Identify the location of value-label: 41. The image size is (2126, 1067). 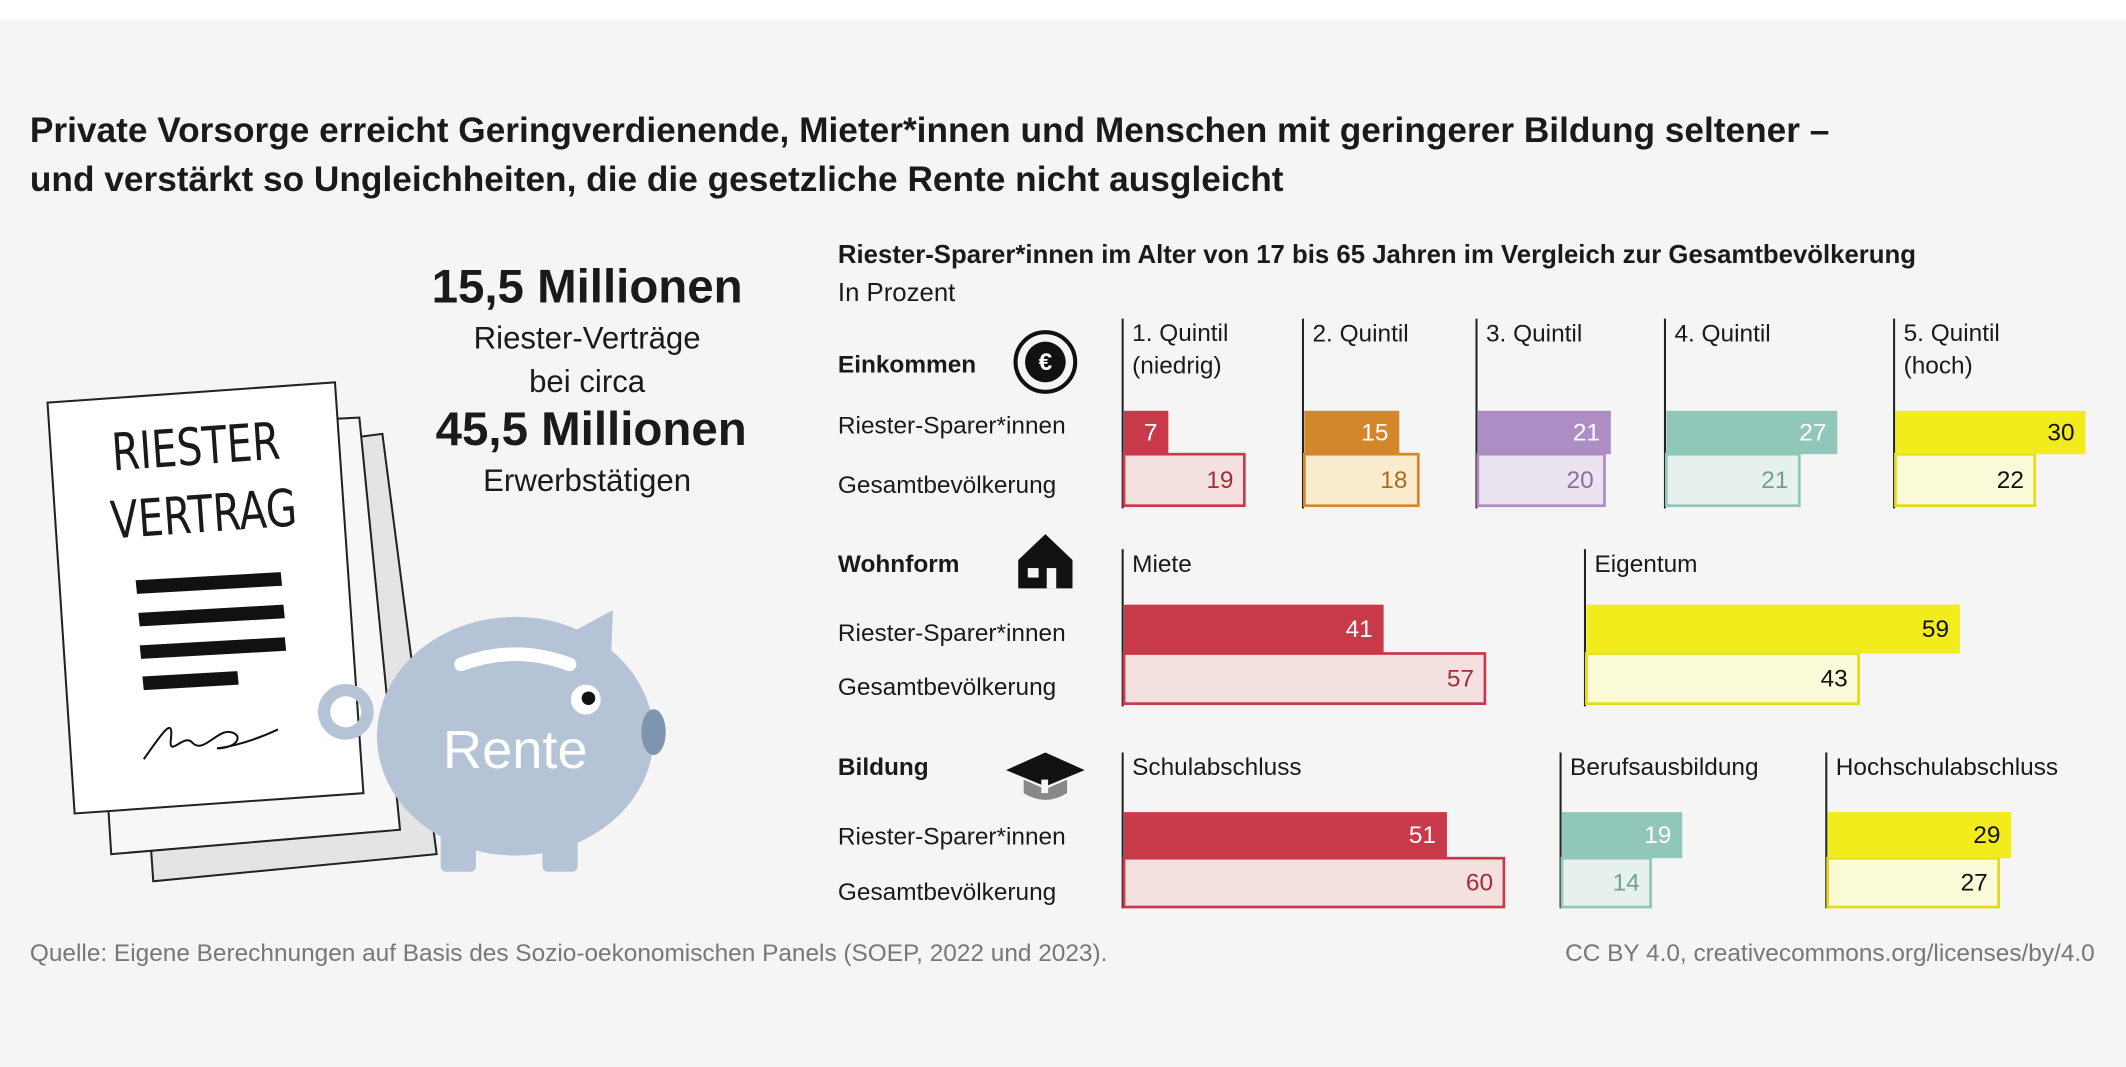
(1359, 629).